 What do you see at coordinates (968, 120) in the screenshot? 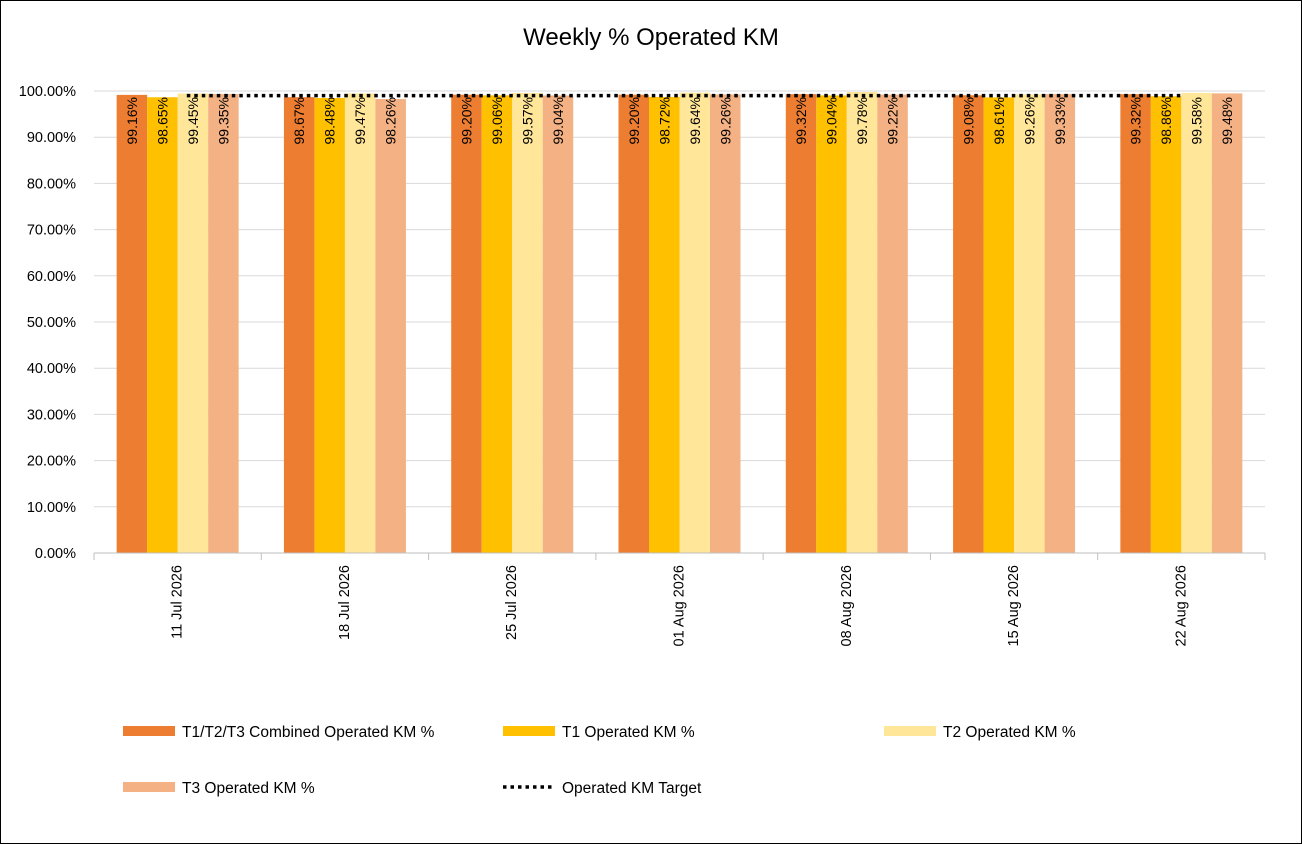
I see `bar-data-label: 99.08%` at bounding box center [968, 120].